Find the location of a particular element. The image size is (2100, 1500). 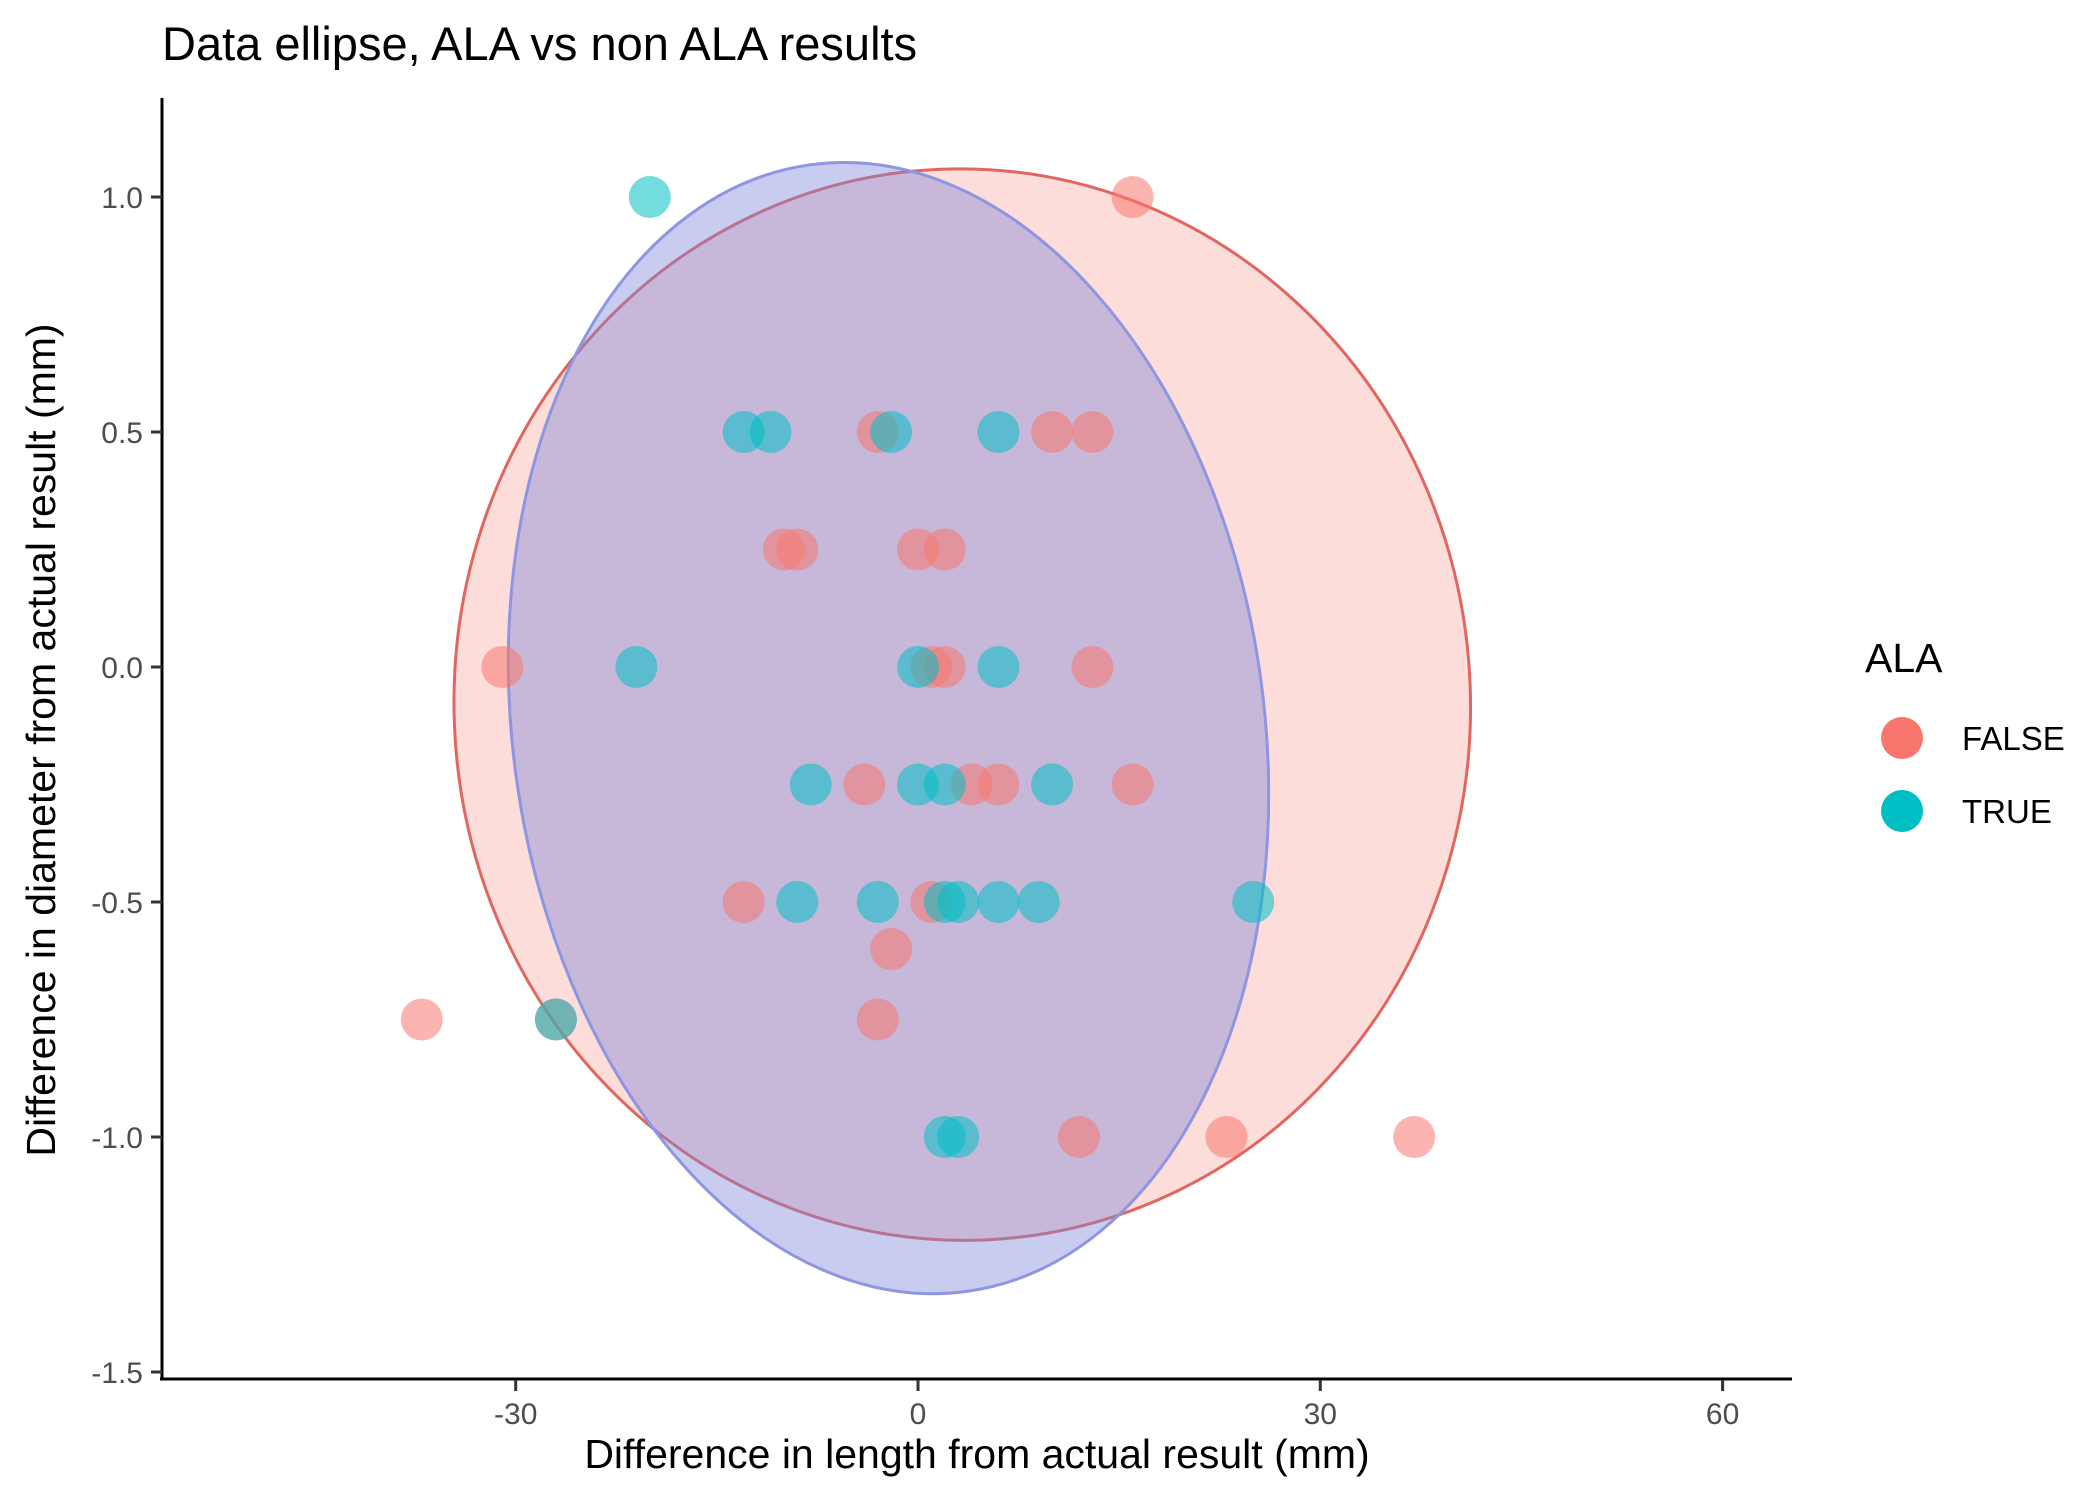

y-tick-label: 0.0 is located at coordinates (122, 668).